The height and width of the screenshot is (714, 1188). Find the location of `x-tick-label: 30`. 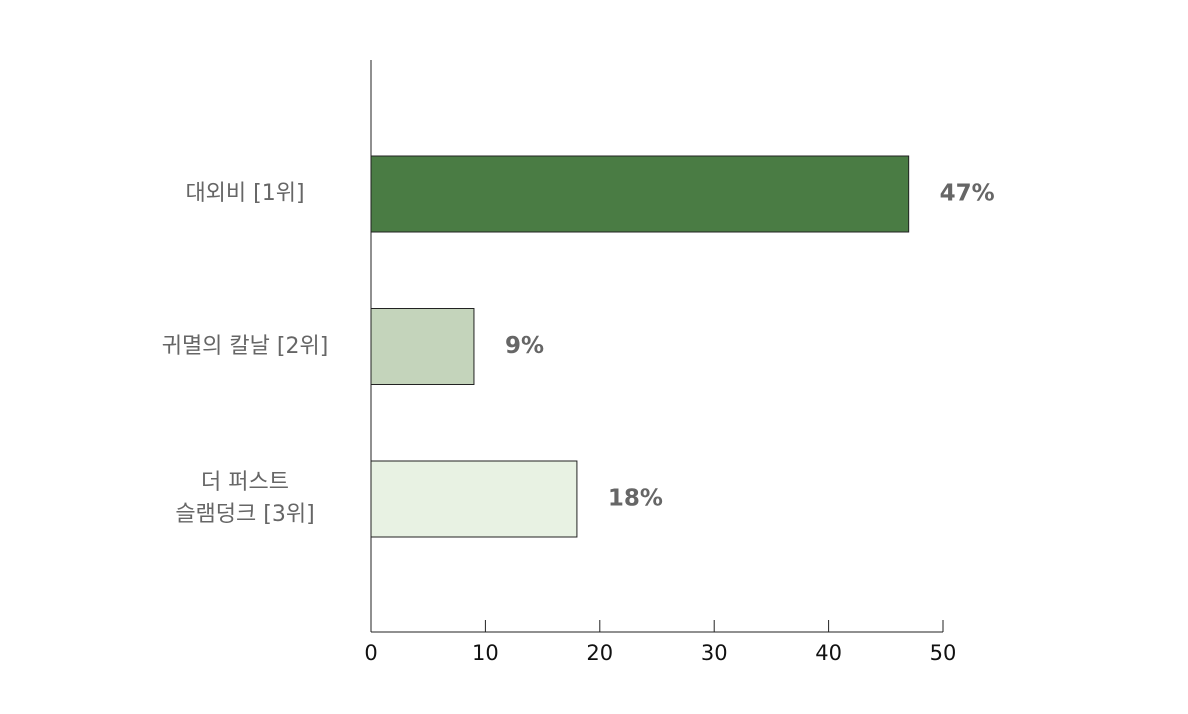

x-tick-label: 30 is located at coordinates (714, 653).